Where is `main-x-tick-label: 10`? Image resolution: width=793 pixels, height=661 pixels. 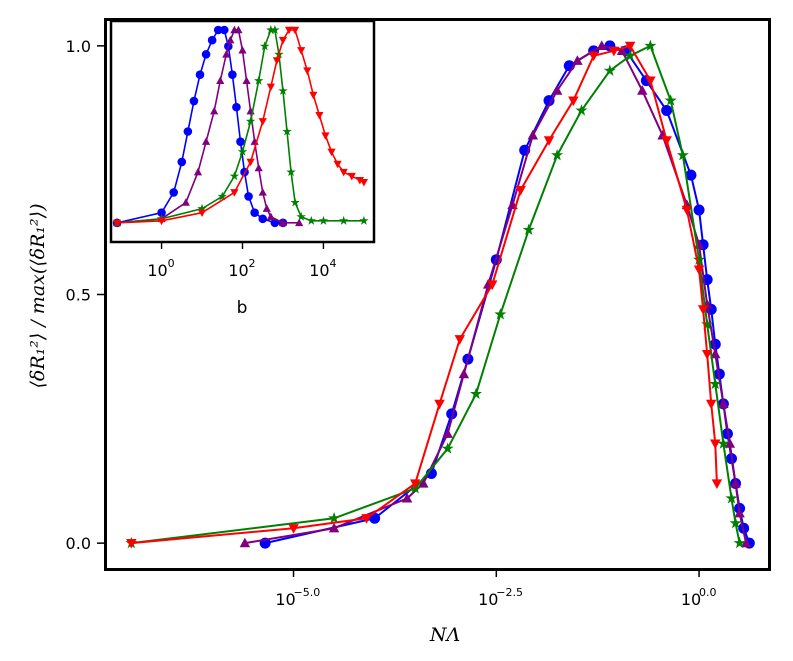 main-x-tick-label: 10 is located at coordinates (691, 599).